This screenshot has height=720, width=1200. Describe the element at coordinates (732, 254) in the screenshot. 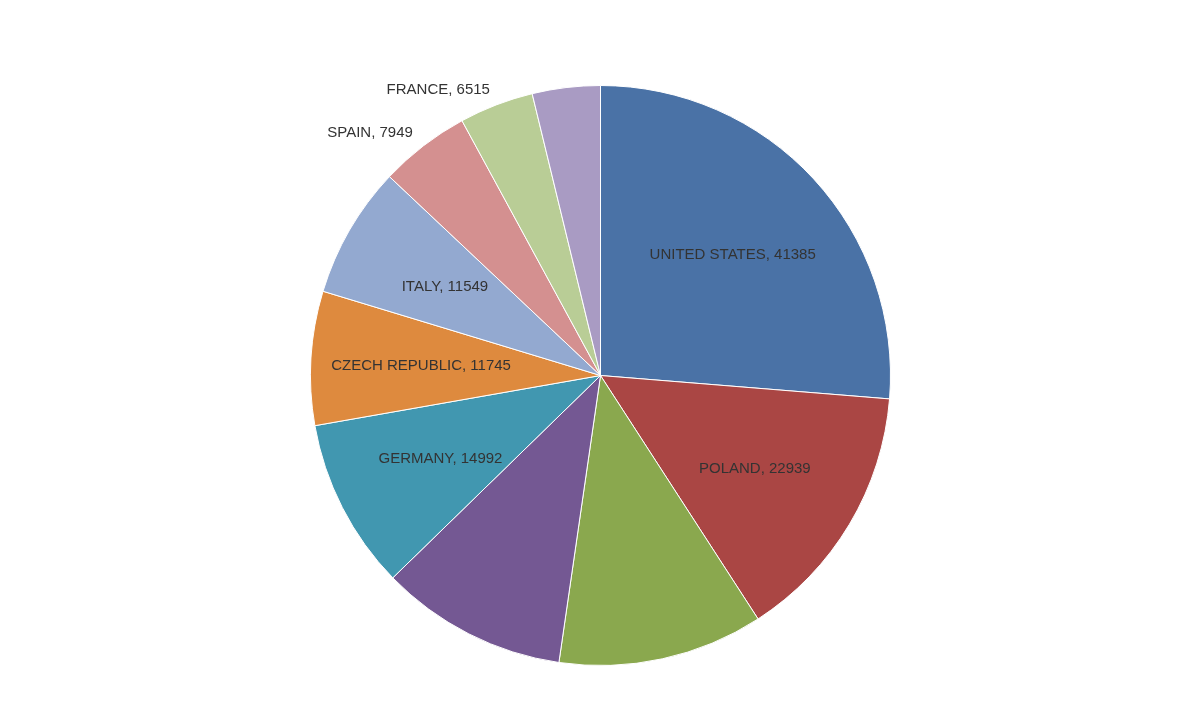

I see `slice-label: UNITED STATES, 41385` at that location.